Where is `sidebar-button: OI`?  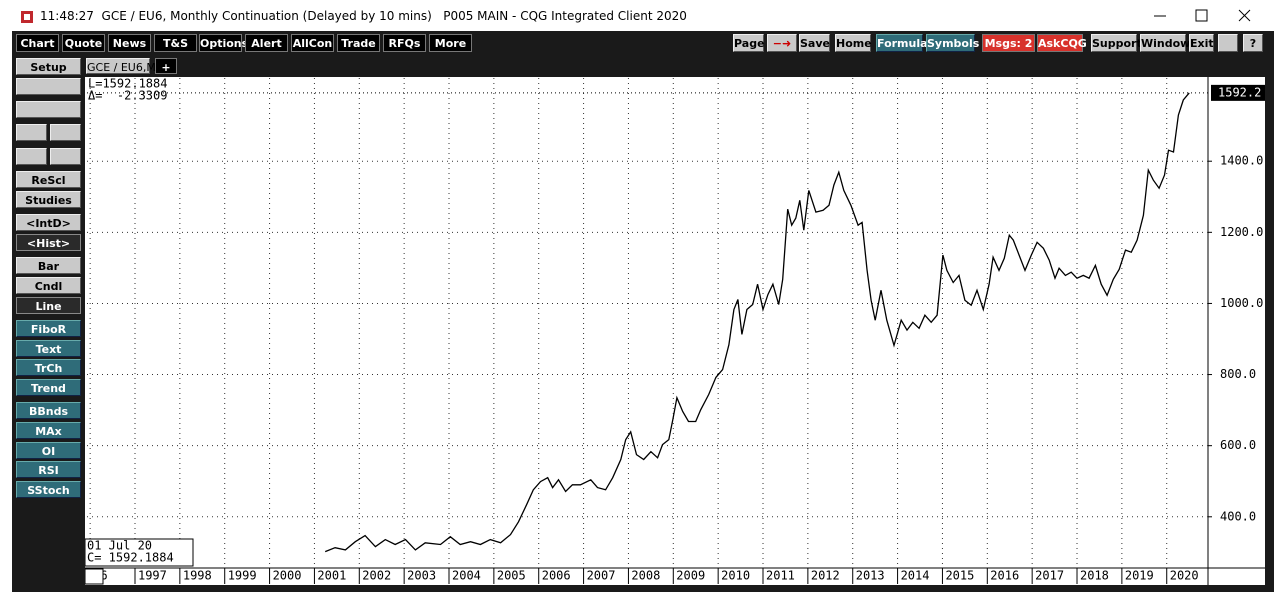
sidebar-button: OI is located at coordinates (48, 450).